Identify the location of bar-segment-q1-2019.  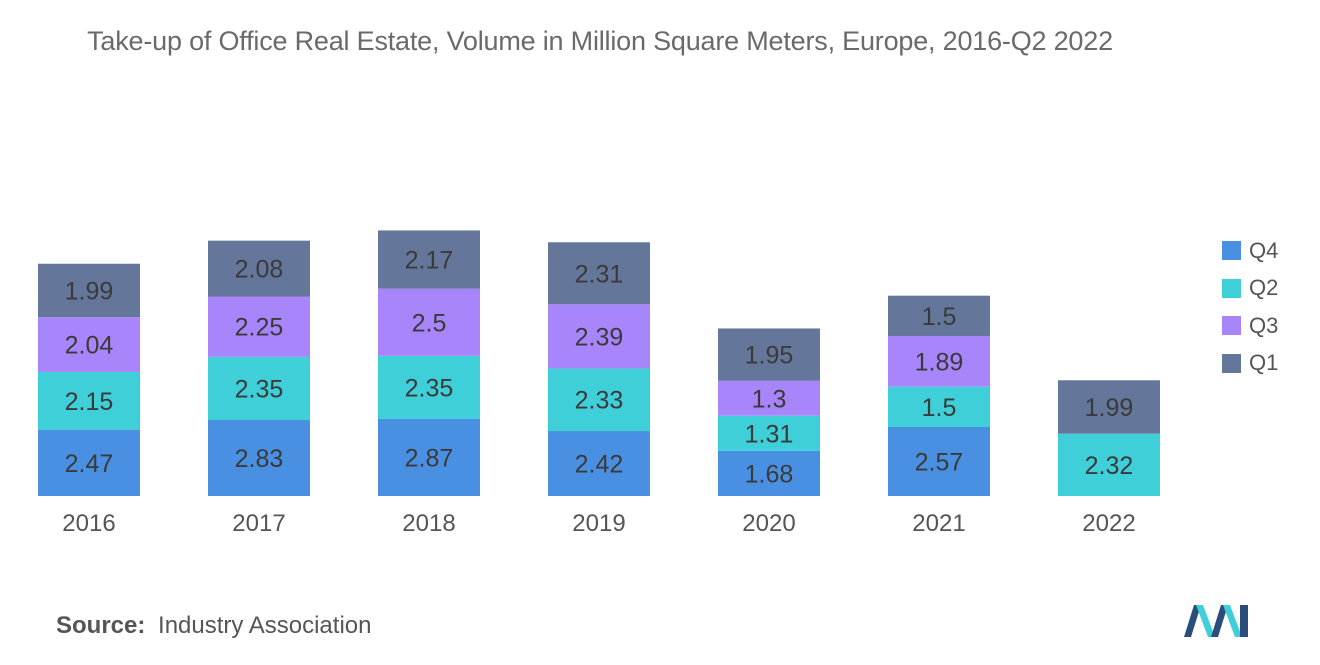
(599, 273).